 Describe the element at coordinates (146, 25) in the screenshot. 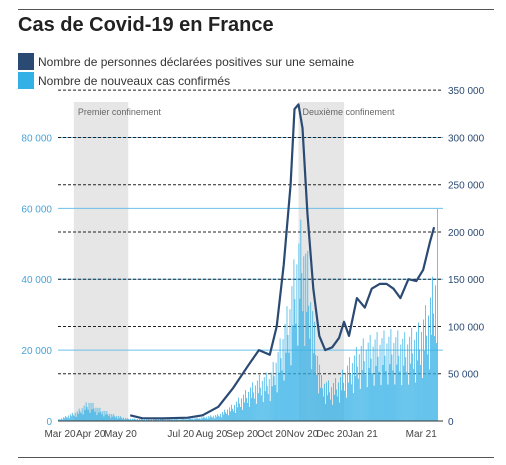

I see `chart-title: Cas de Covid-19 en France` at that location.